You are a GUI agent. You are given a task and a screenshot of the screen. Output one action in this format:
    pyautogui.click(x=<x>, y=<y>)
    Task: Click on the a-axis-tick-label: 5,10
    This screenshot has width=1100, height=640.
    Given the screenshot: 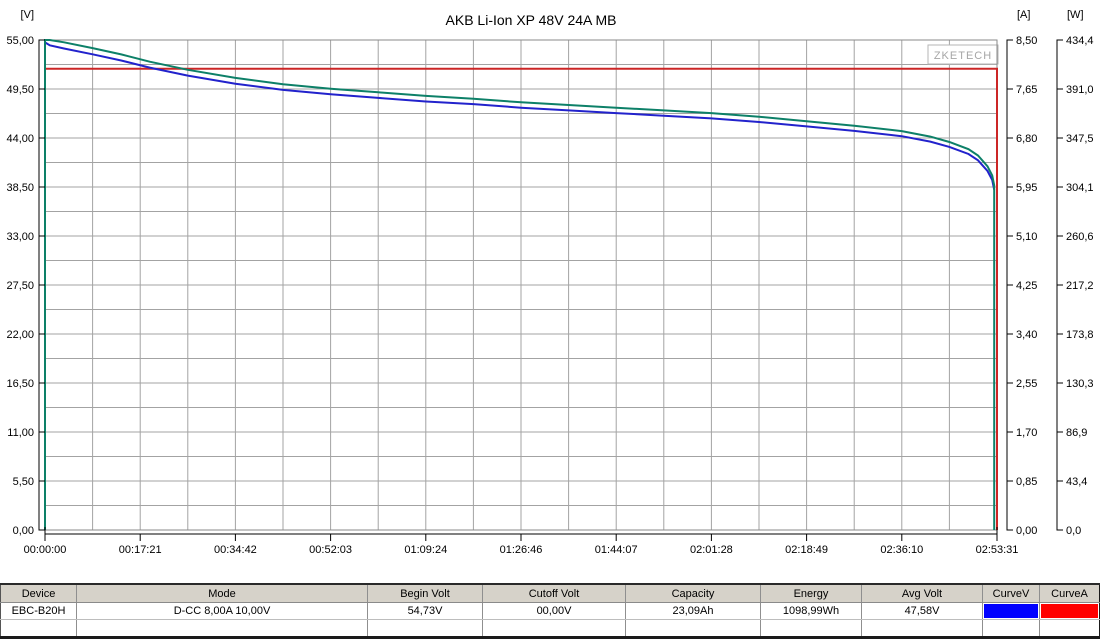 What is the action you would take?
    pyautogui.click(x=1026, y=237)
    